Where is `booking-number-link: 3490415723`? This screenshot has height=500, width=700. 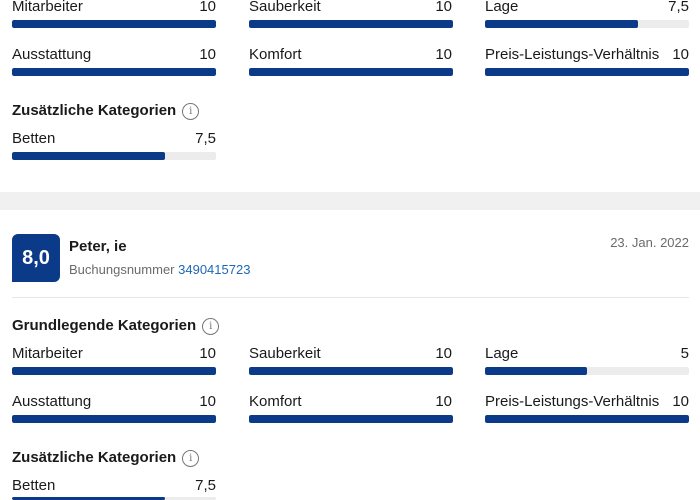 booking-number-link: 3490415723 is located at coordinates (214, 269).